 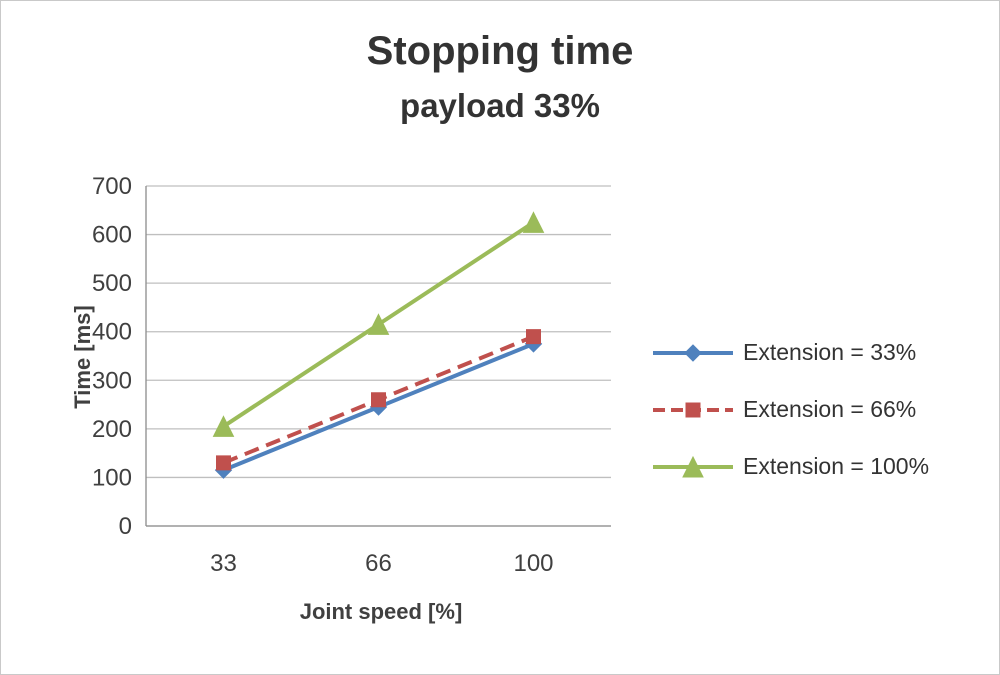 I want to click on y-tick-label: 400, so click(x=112, y=332).